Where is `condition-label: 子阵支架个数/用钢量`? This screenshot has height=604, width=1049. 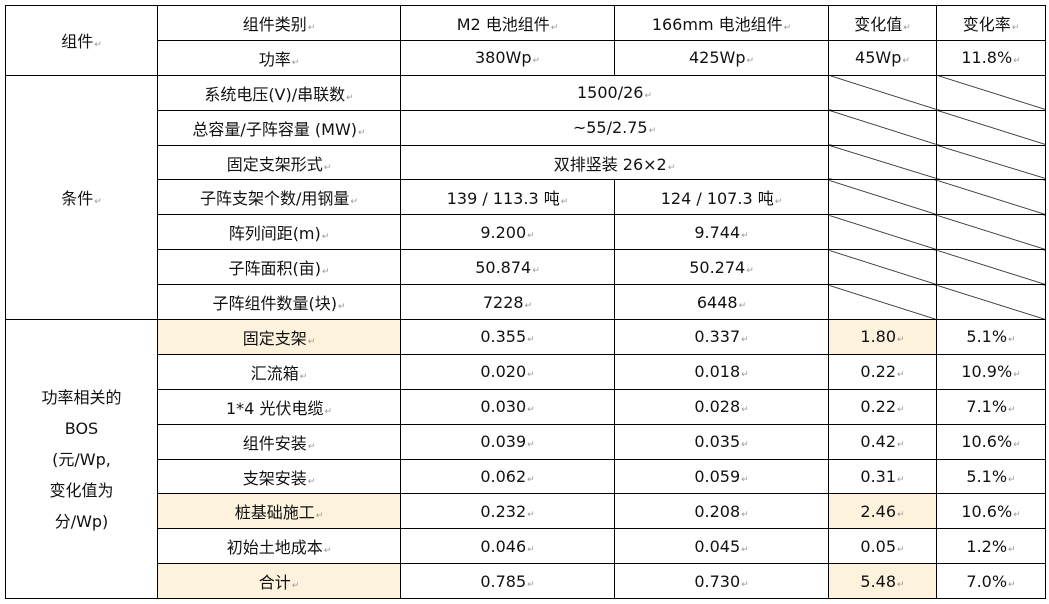 condition-label: 子阵支架个数/用钢量 is located at coordinates (279, 197).